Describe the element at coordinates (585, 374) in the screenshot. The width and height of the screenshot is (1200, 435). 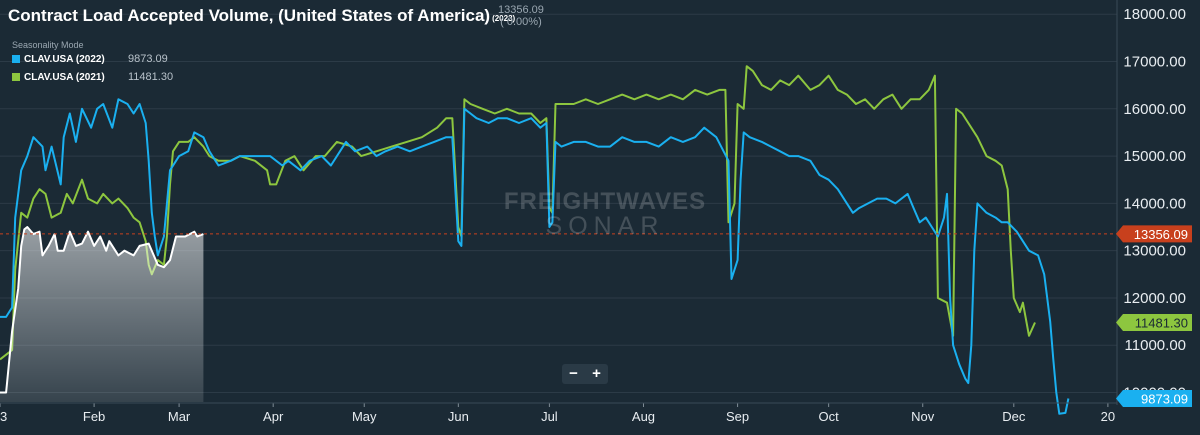
I see `zoom-control: − +` at that location.